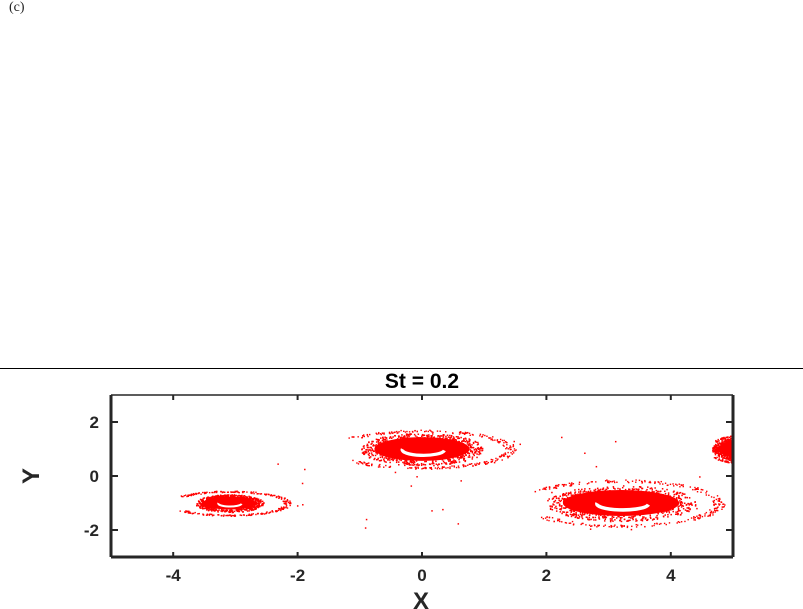 This screenshot has height=609, width=803. What do you see at coordinates (401, 368) in the screenshot?
I see `separator-line` at bounding box center [401, 368].